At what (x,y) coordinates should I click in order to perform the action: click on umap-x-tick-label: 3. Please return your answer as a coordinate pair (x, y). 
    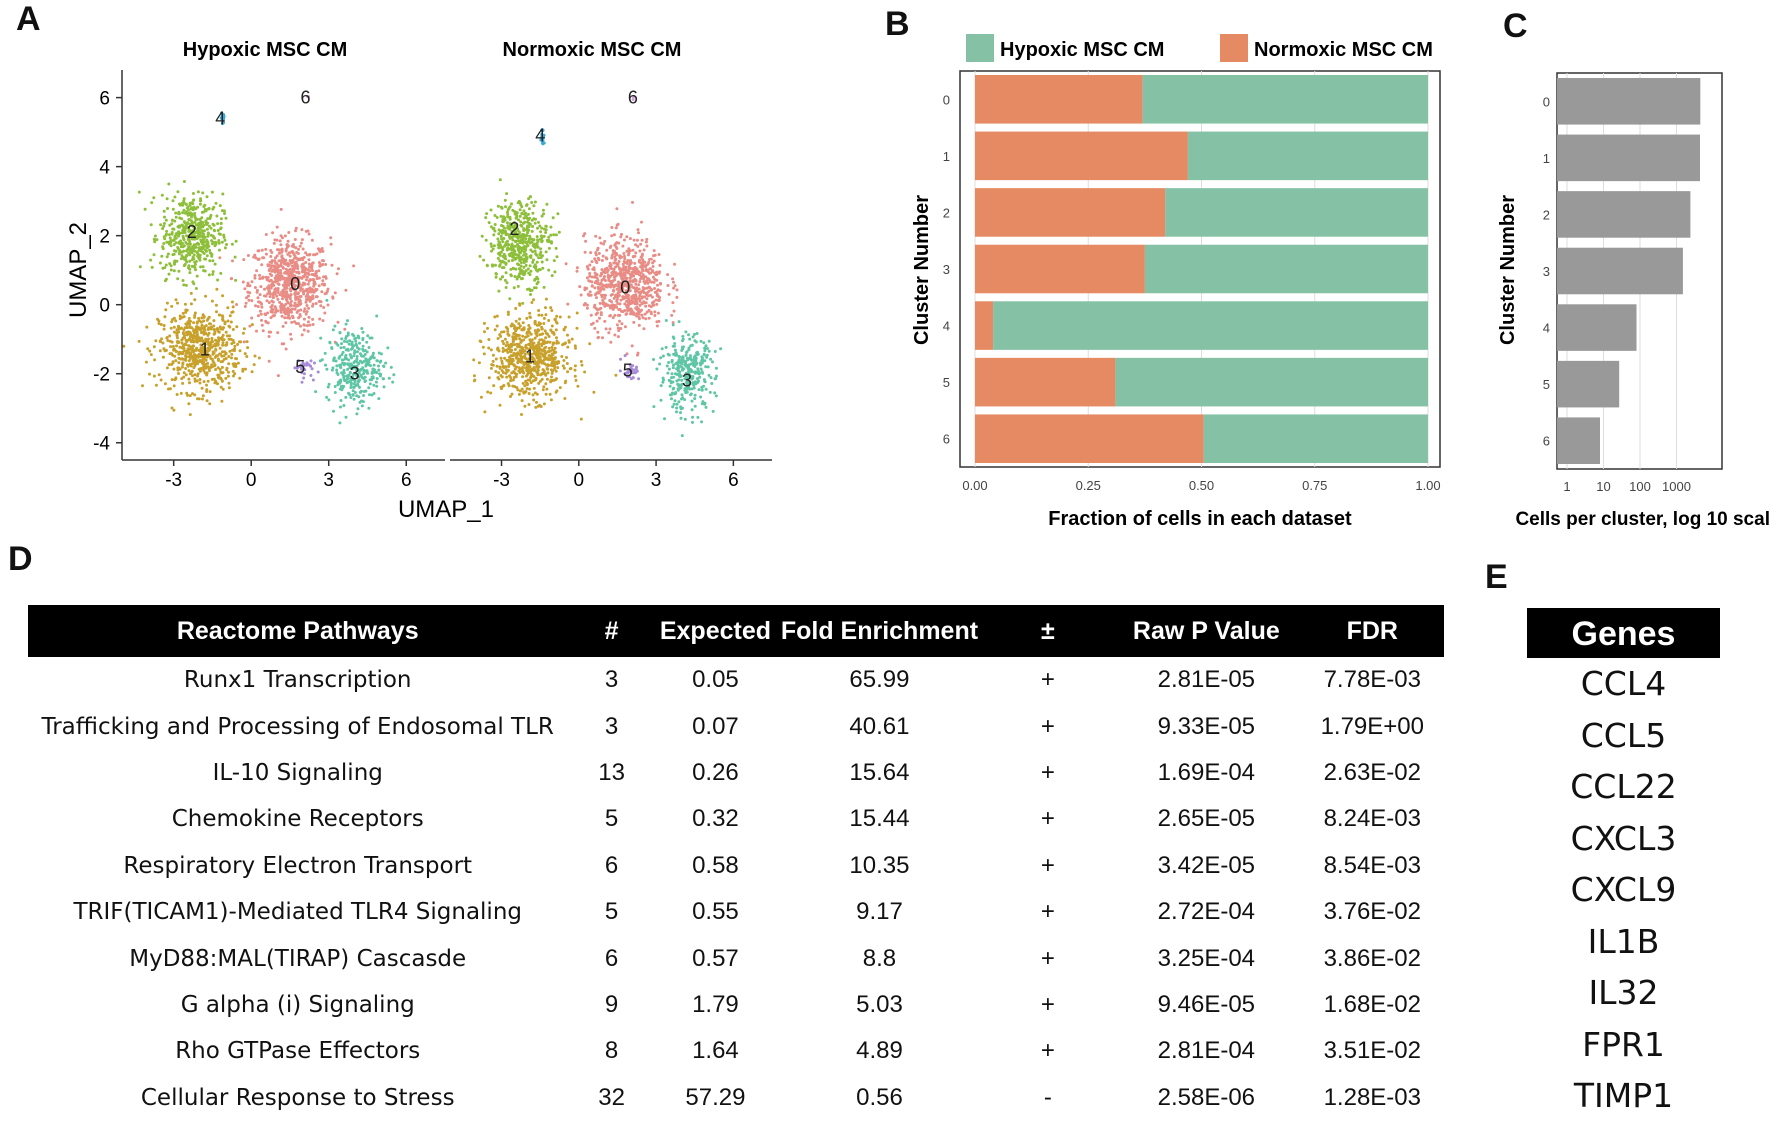
    Looking at the image, I should click on (656, 480).